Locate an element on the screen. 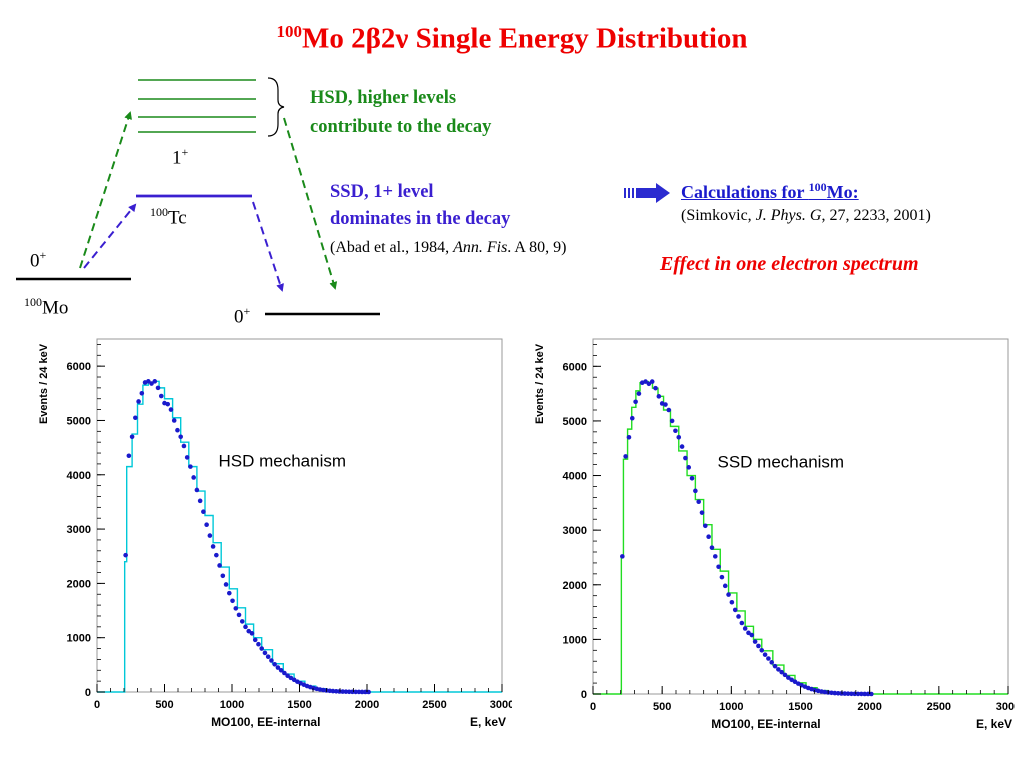 Image resolution: width=1024 pixels, height=768 pixels. mechanism-annotation: HSD mechanism is located at coordinates (283, 461).